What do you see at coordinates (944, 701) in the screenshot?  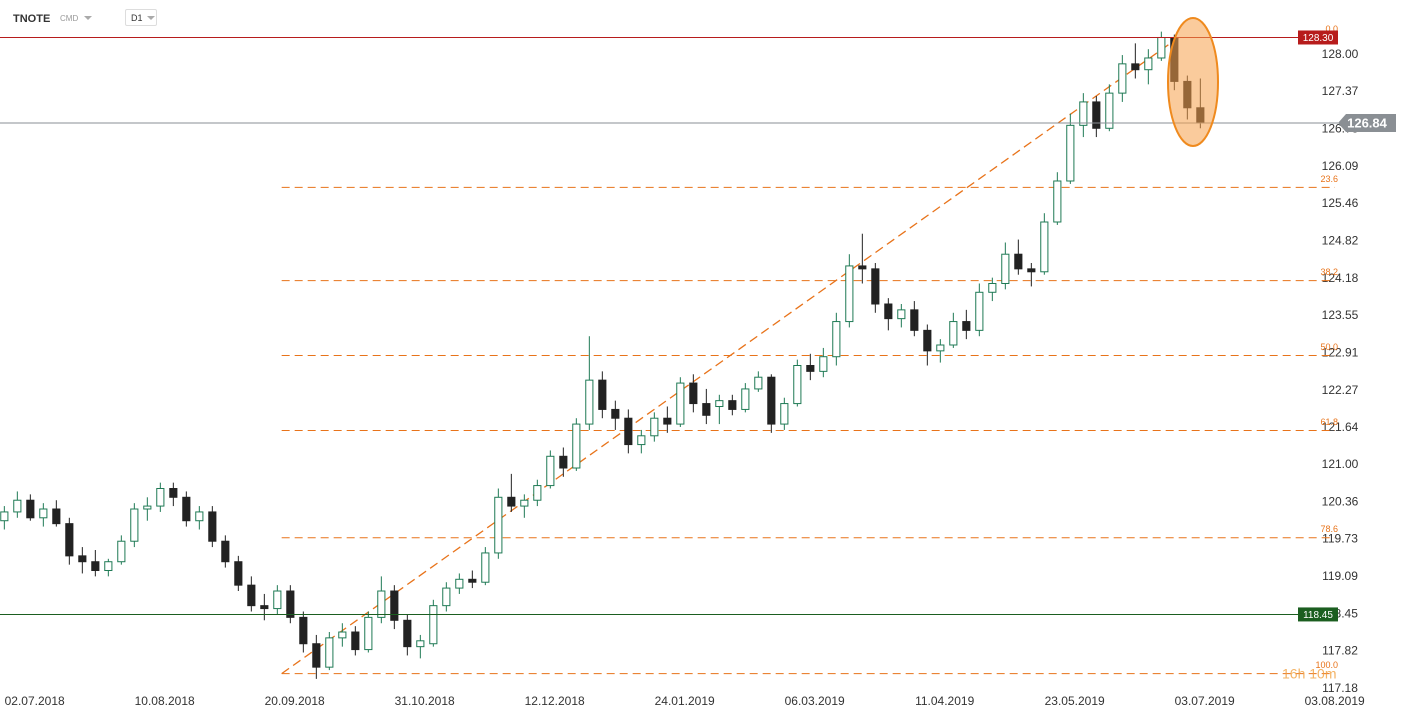 I see `x-tick-label: 11.04.2019` at bounding box center [944, 701].